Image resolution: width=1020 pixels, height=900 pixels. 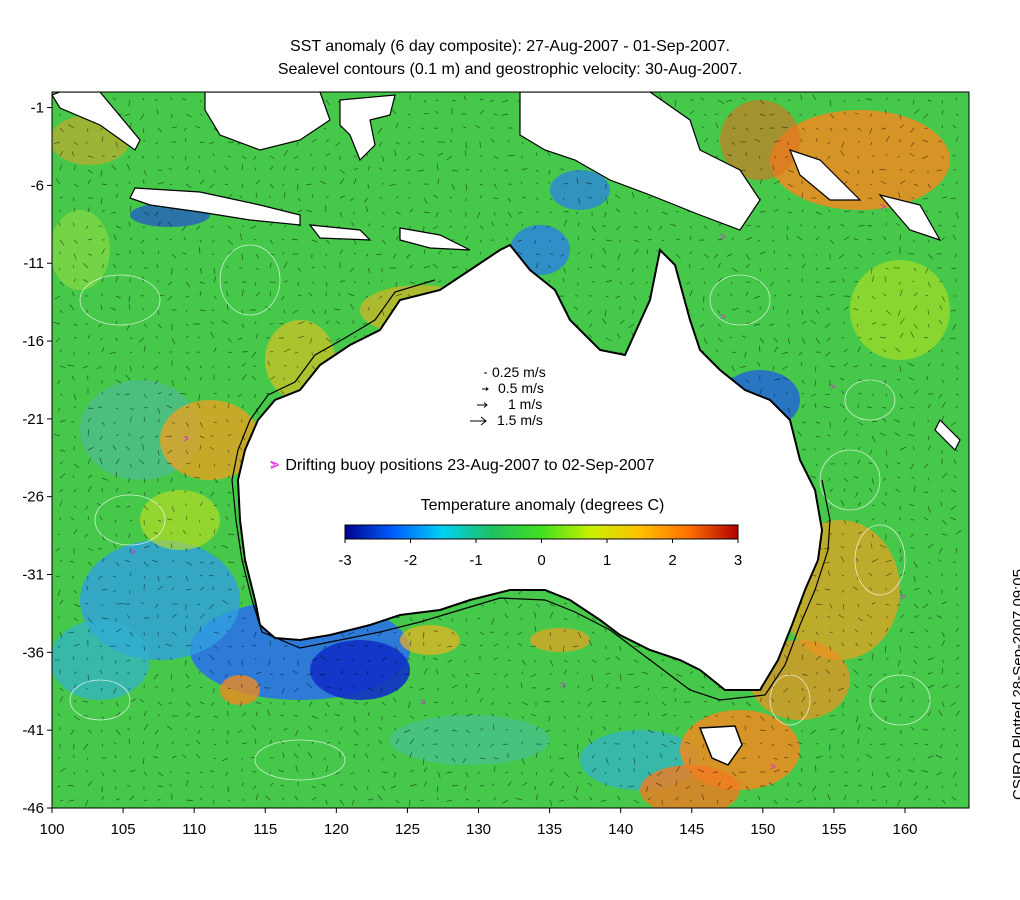 What do you see at coordinates (33, 575) in the screenshot?
I see `y-tick-label: -31` at bounding box center [33, 575].